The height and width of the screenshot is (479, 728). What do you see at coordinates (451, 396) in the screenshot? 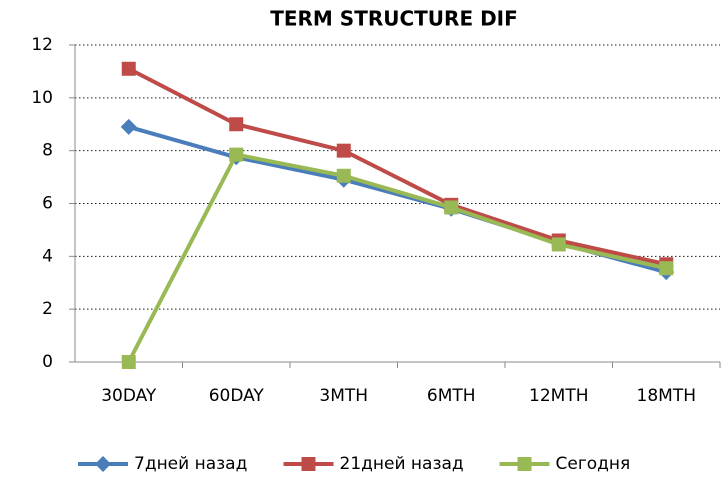
I see `x-tick-label: 6MTH` at bounding box center [451, 396].